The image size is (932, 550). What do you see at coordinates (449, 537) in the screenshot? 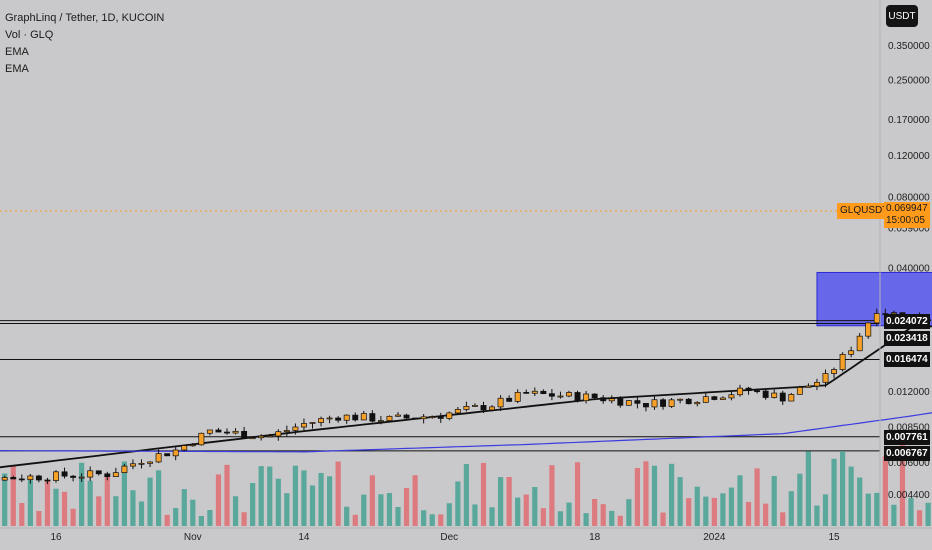
I see `x-tick-label: Dec` at bounding box center [449, 537].